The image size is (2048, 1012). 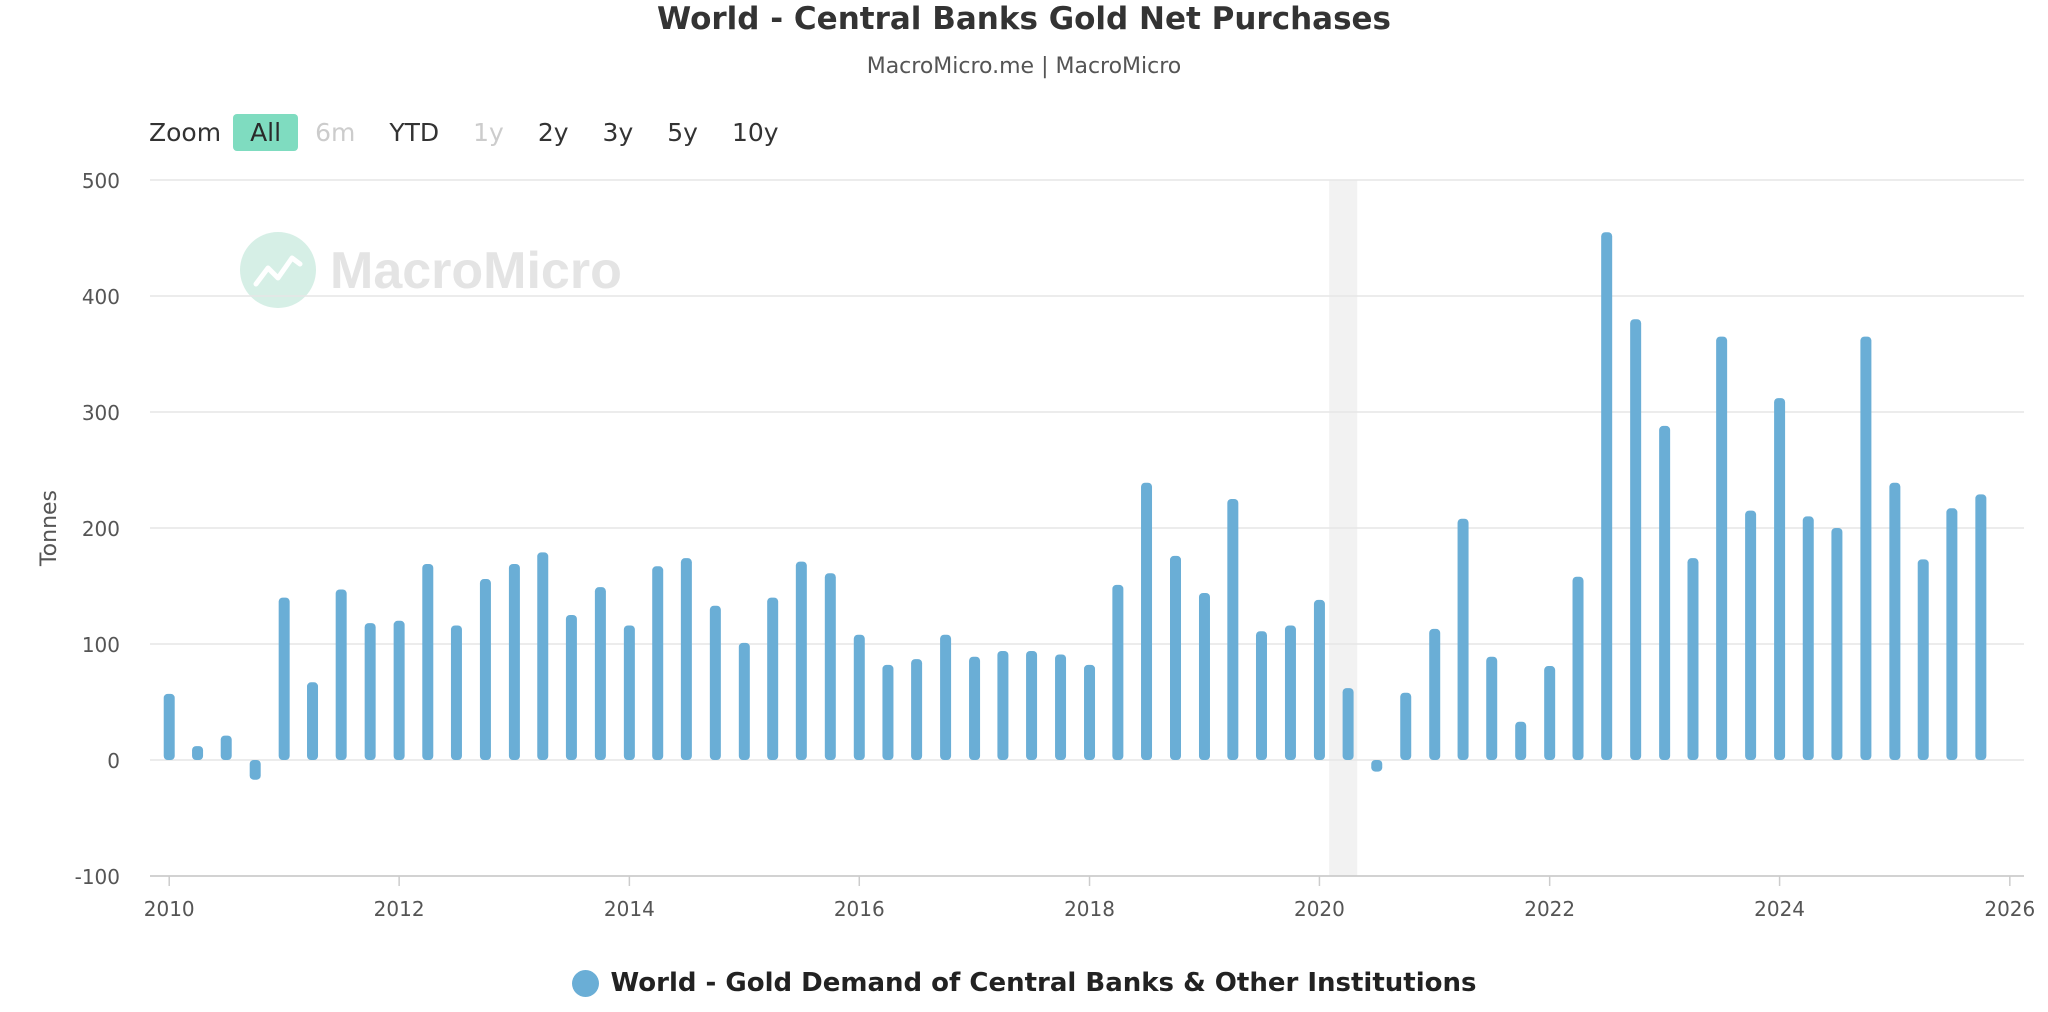 I want to click on watermark-logo-icon, so click(x=278, y=270).